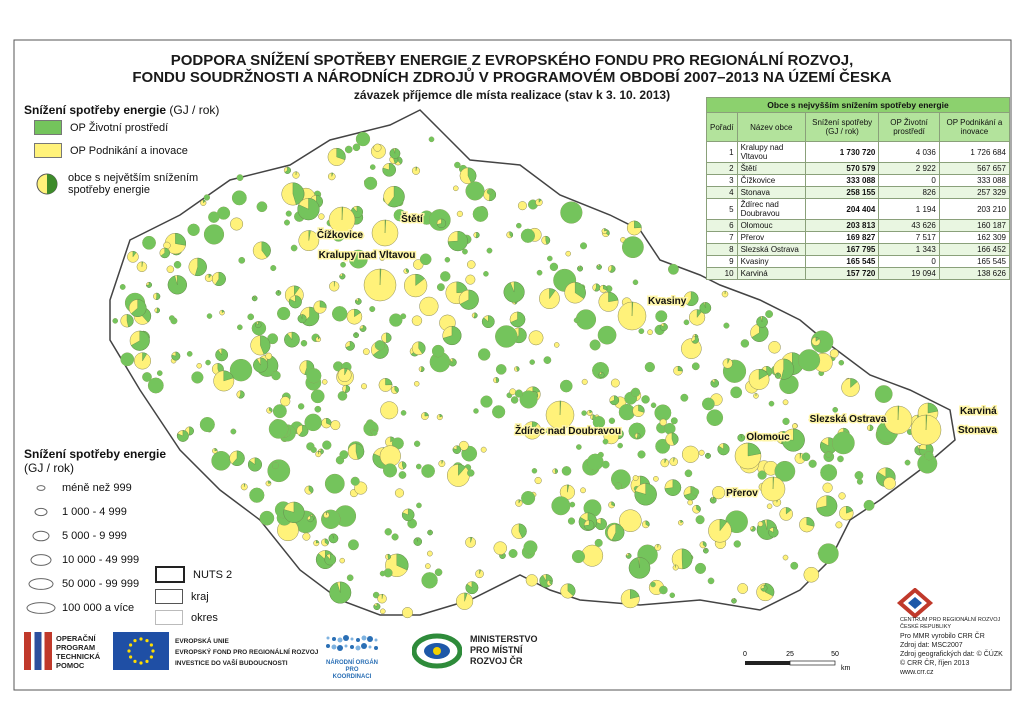 Image resolution: width=1024 pixels, height=724 pixels. Describe the element at coordinates (352, 670) in the screenshot. I see `nok-text: NÁRODNÍ ORGÁN PRO KOORDINACI` at that location.